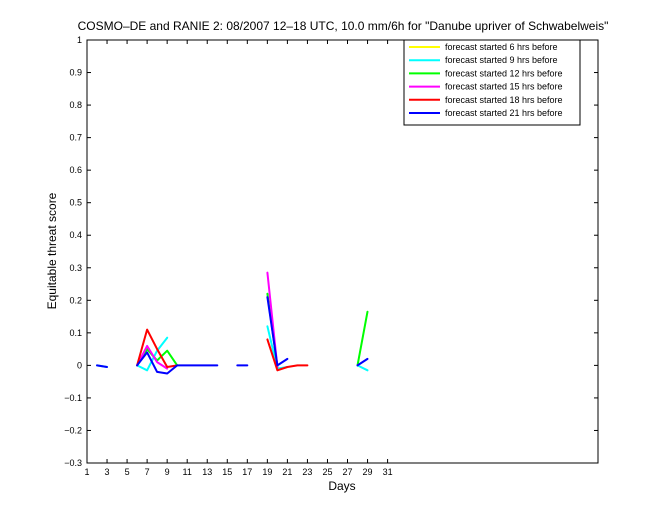  Describe the element at coordinates (147, 472) in the screenshot. I see `x-tick-label: 7` at that location.